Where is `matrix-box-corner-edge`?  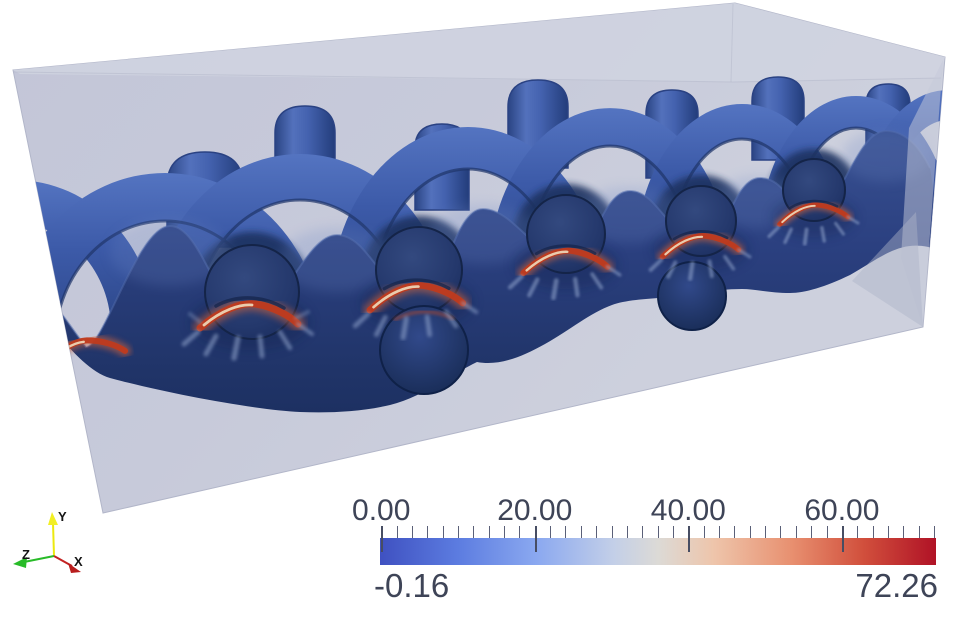
matrix-box-corner-edge is located at coordinates (732, 43).